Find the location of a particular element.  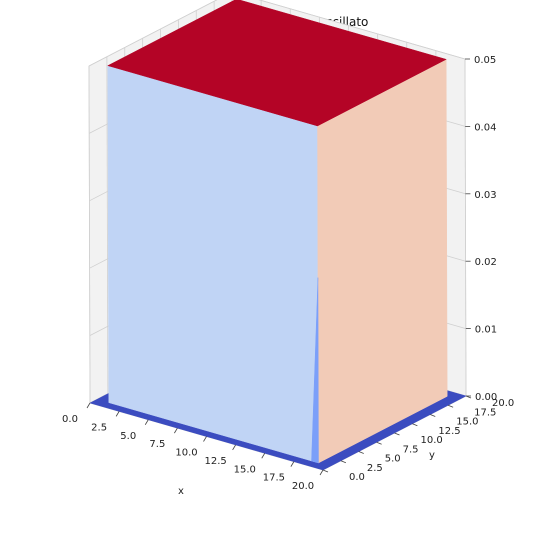

surface-top is located at coordinates (277, 63).